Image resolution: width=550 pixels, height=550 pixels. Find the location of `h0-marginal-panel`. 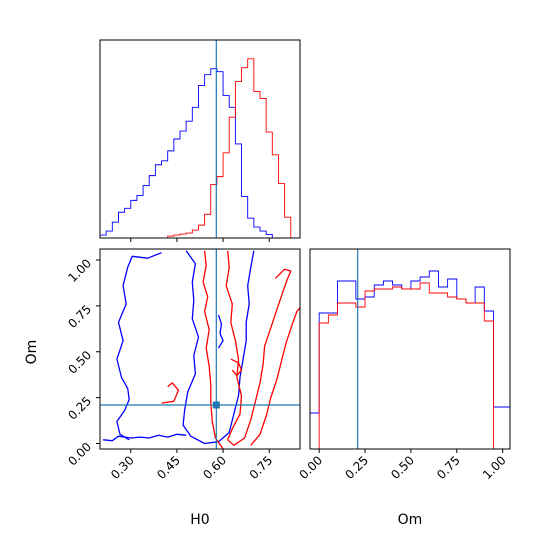

h0-marginal-panel is located at coordinates (200, 140).